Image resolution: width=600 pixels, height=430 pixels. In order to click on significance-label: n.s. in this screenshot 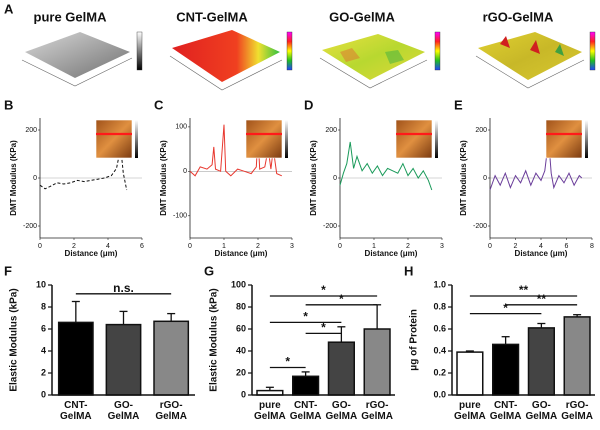, I will do `click(123, 288)`.